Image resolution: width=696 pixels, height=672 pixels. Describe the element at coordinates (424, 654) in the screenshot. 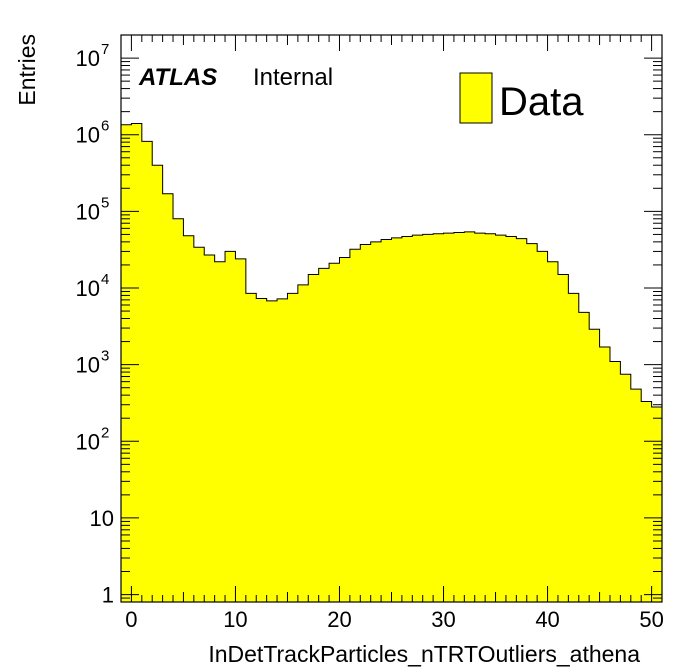

I see `x-axis-title: InDetTrackParticles_nTRTOutliers_athena` at that location.